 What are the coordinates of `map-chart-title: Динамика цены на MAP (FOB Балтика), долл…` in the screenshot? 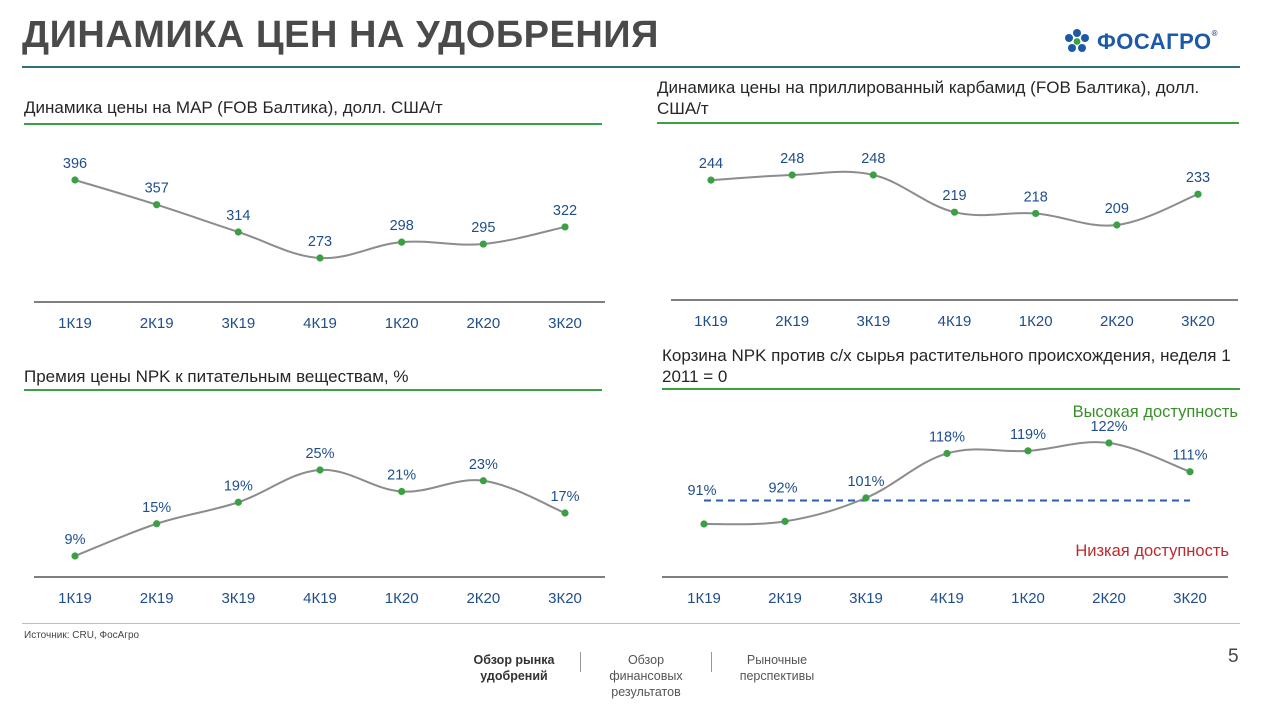 It's located at (233, 107).